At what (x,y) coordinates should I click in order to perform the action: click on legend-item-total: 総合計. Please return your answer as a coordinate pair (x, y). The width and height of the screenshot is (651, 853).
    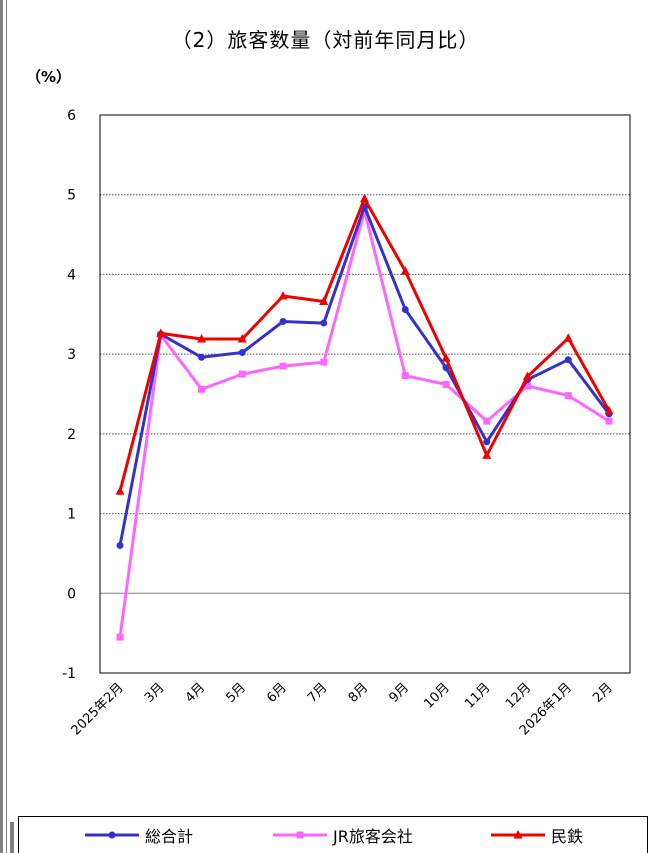
    Looking at the image, I should click on (138, 835).